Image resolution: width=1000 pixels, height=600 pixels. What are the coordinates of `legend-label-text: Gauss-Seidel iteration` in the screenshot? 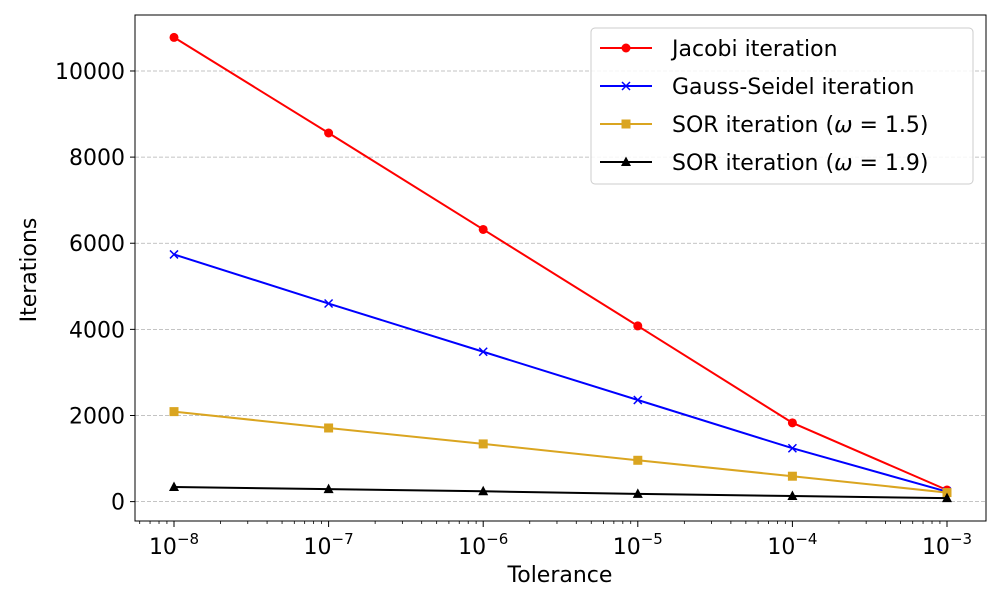 It's located at (793, 87).